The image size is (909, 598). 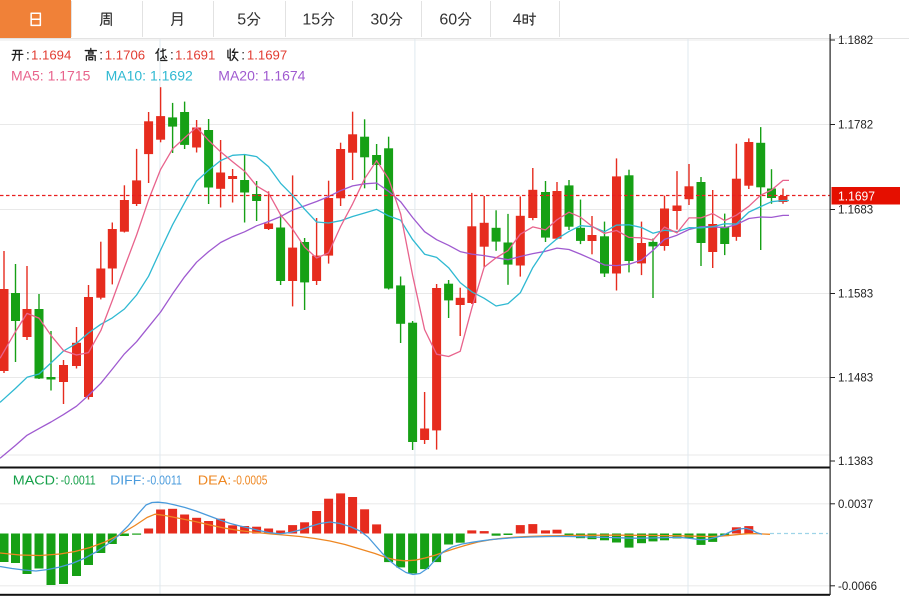 I want to click on svg-text: MA20: 1.1674, so click(x=261, y=76).